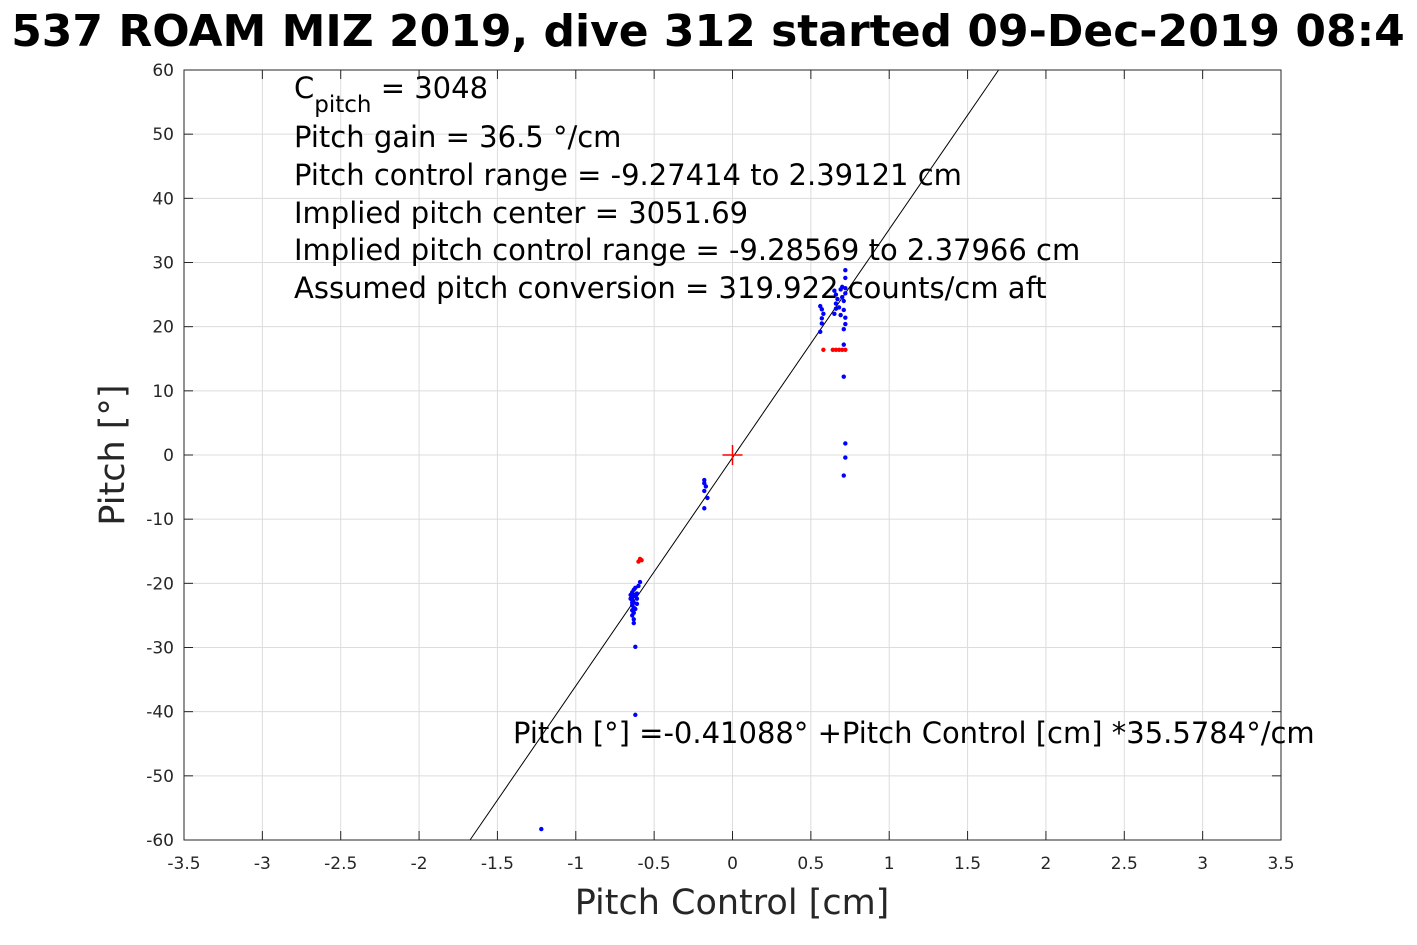  What do you see at coordinates (160, 584) in the screenshot?
I see `y-tick-label: -20` at bounding box center [160, 584].